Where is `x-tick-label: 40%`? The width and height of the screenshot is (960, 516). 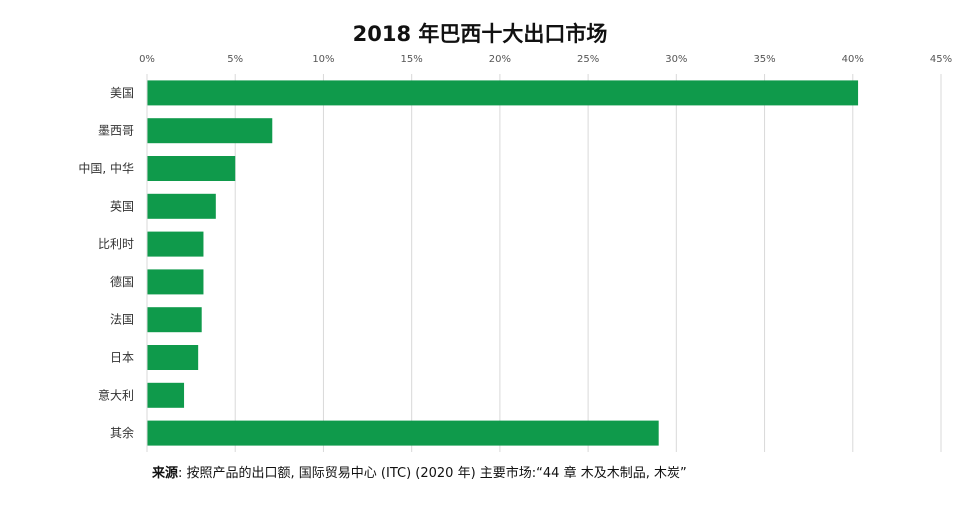
x-tick-label: 40% is located at coordinates (853, 59).